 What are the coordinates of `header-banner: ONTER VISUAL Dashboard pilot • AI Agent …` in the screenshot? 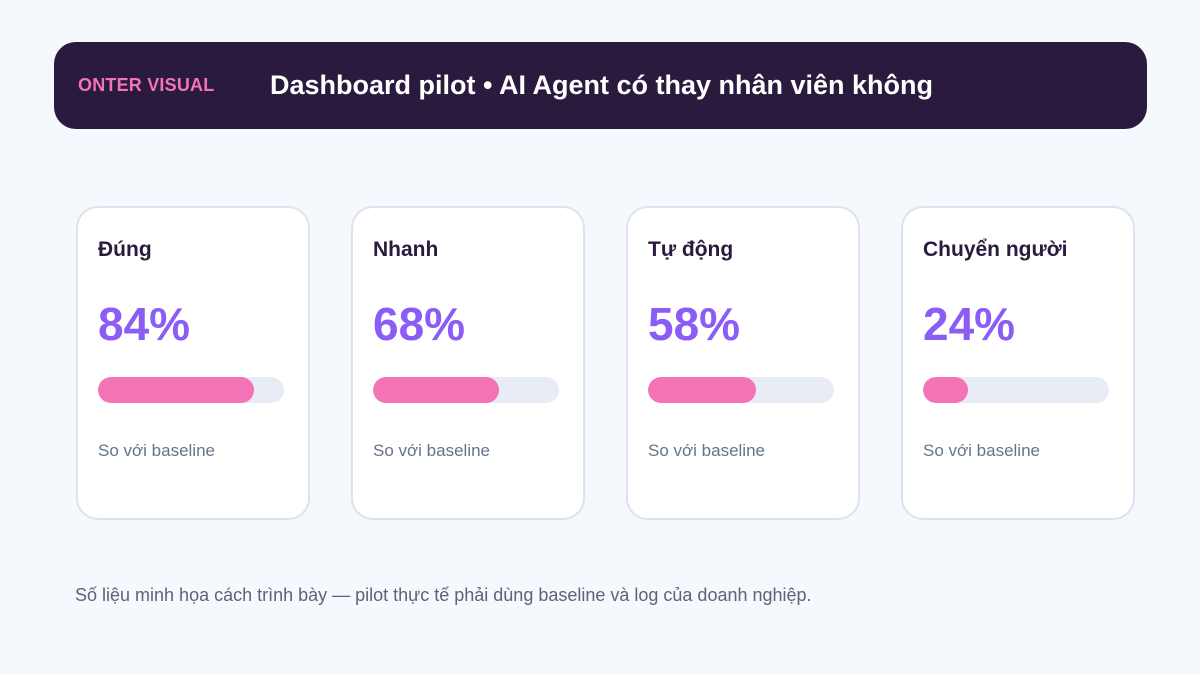 It's located at (600, 85).